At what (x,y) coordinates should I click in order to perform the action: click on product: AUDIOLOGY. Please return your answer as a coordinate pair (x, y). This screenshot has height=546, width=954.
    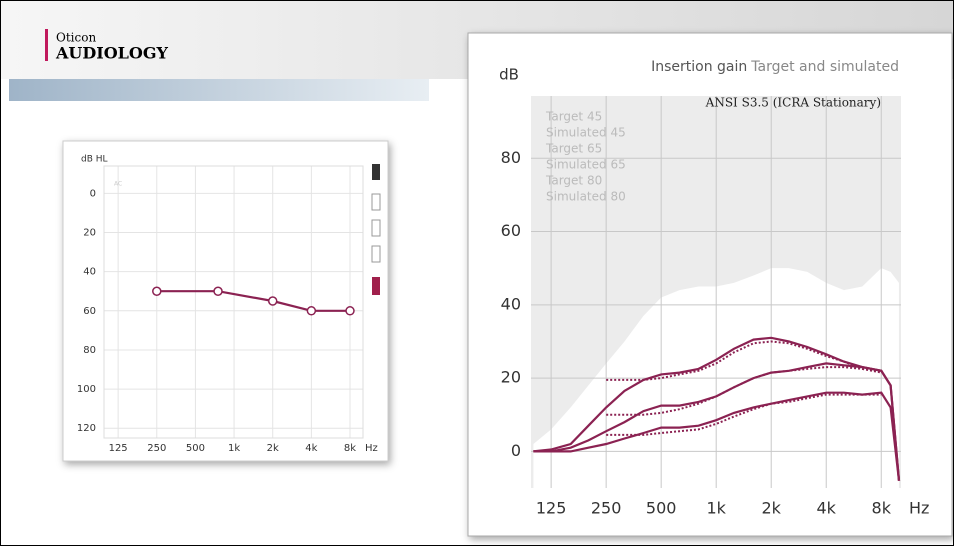
    Looking at the image, I should click on (112, 53).